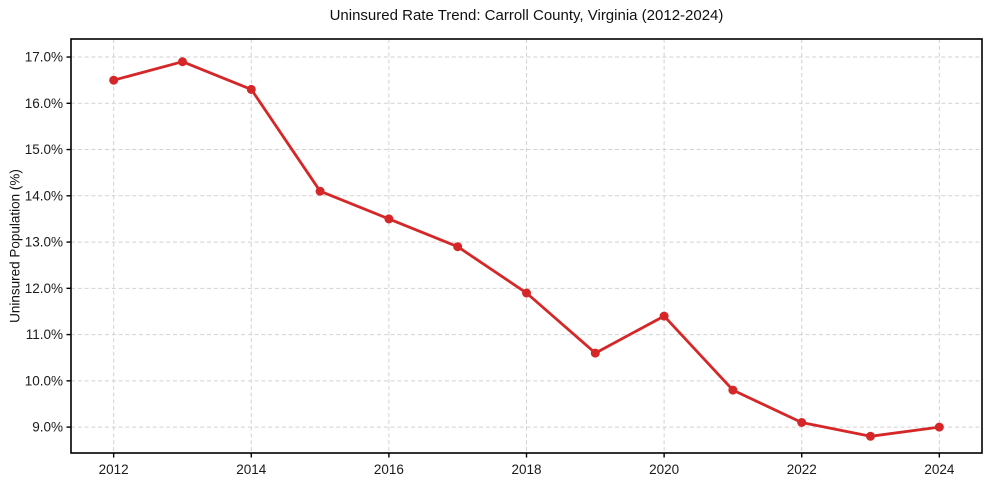 The width and height of the screenshot is (989, 490). Describe the element at coordinates (44, 380) in the screenshot. I see `y-tick-label: 10.0%` at that location.